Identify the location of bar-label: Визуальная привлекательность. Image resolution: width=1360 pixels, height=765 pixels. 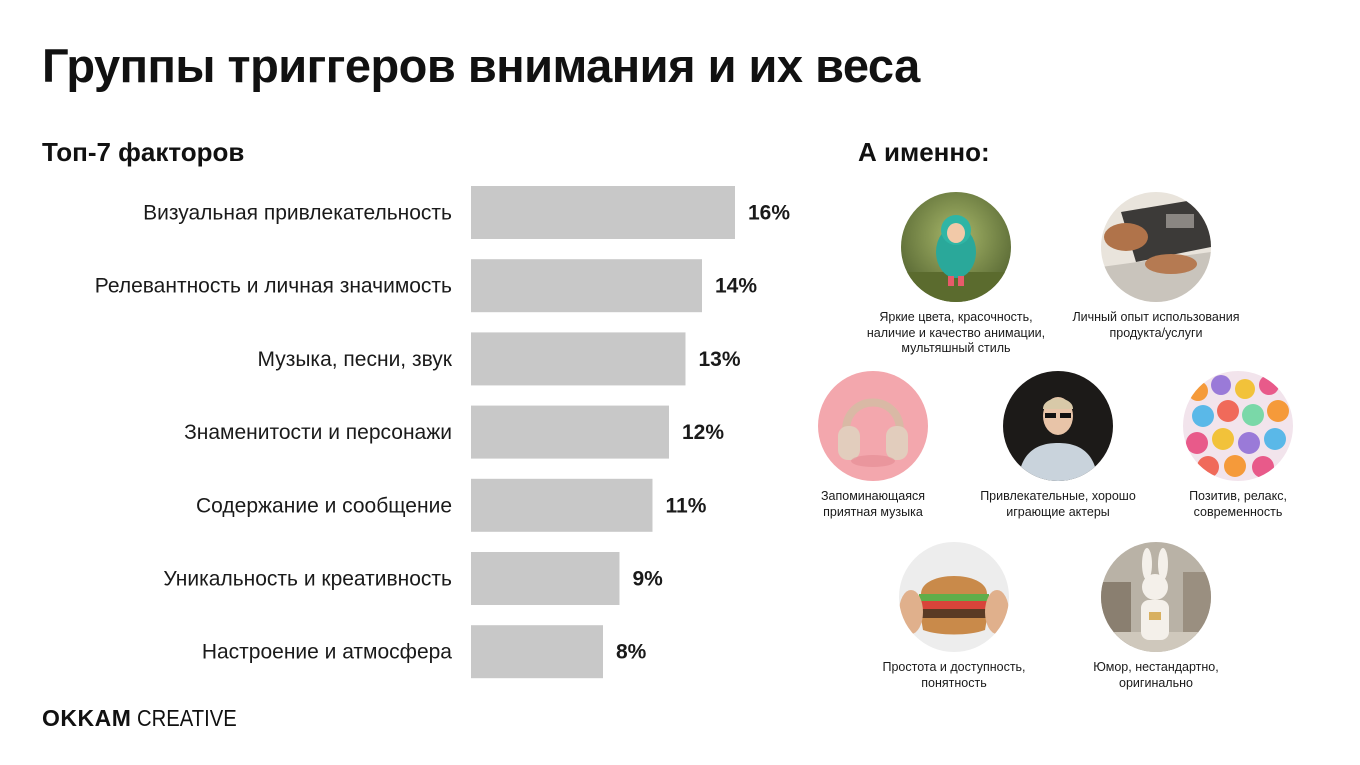
(297, 213).